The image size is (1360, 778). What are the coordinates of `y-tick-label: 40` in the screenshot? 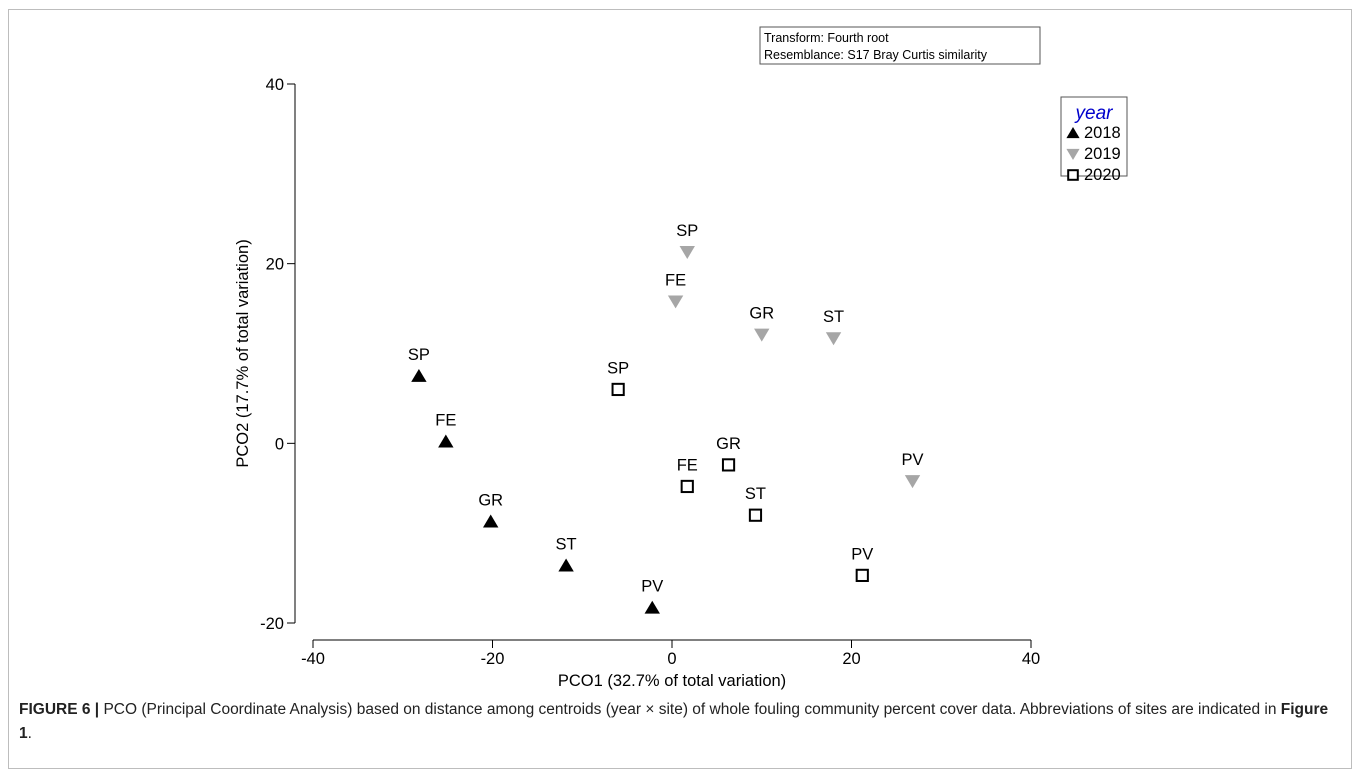 It's located at (275, 85).